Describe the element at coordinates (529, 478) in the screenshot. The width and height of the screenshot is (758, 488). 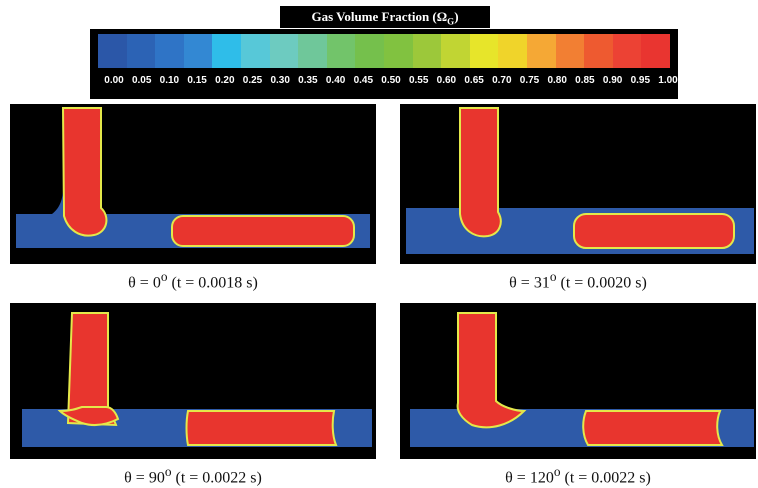
I see `caption-theta-120-prefix: θ = 120` at that location.